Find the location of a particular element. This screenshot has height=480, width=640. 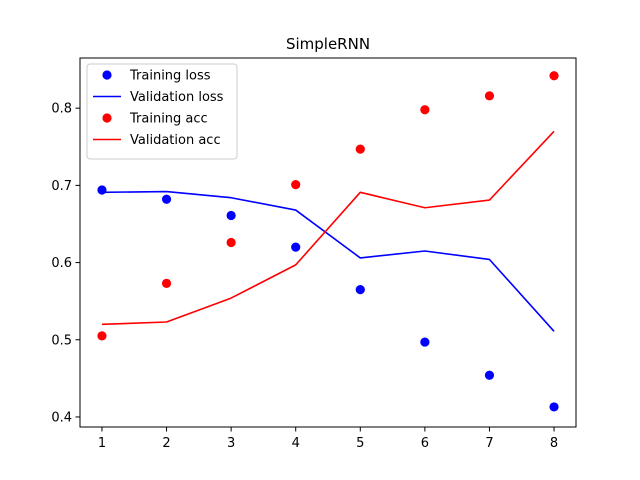

x-tick-label: 4 is located at coordinates (296, 443).